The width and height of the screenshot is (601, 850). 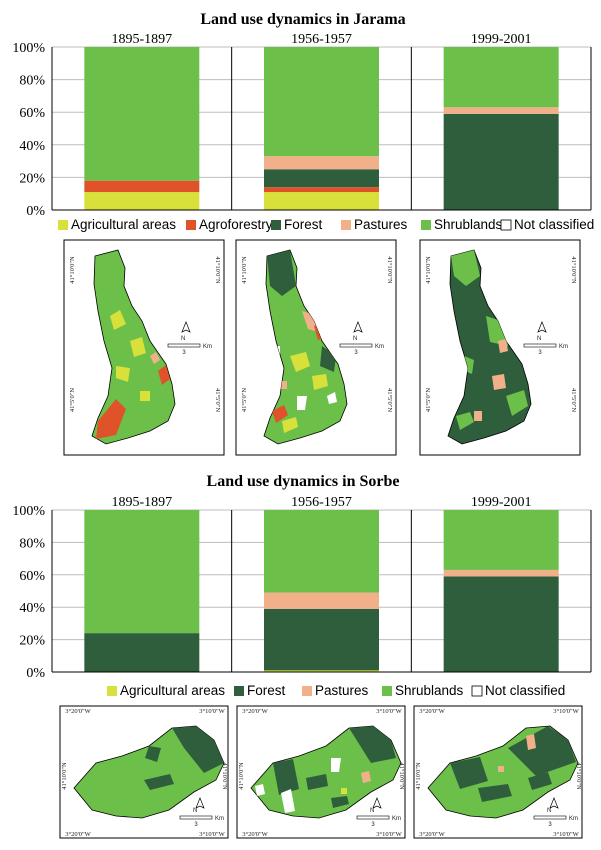 I want to click on legend-swatch-not_classified, so click(x=506, y=225).